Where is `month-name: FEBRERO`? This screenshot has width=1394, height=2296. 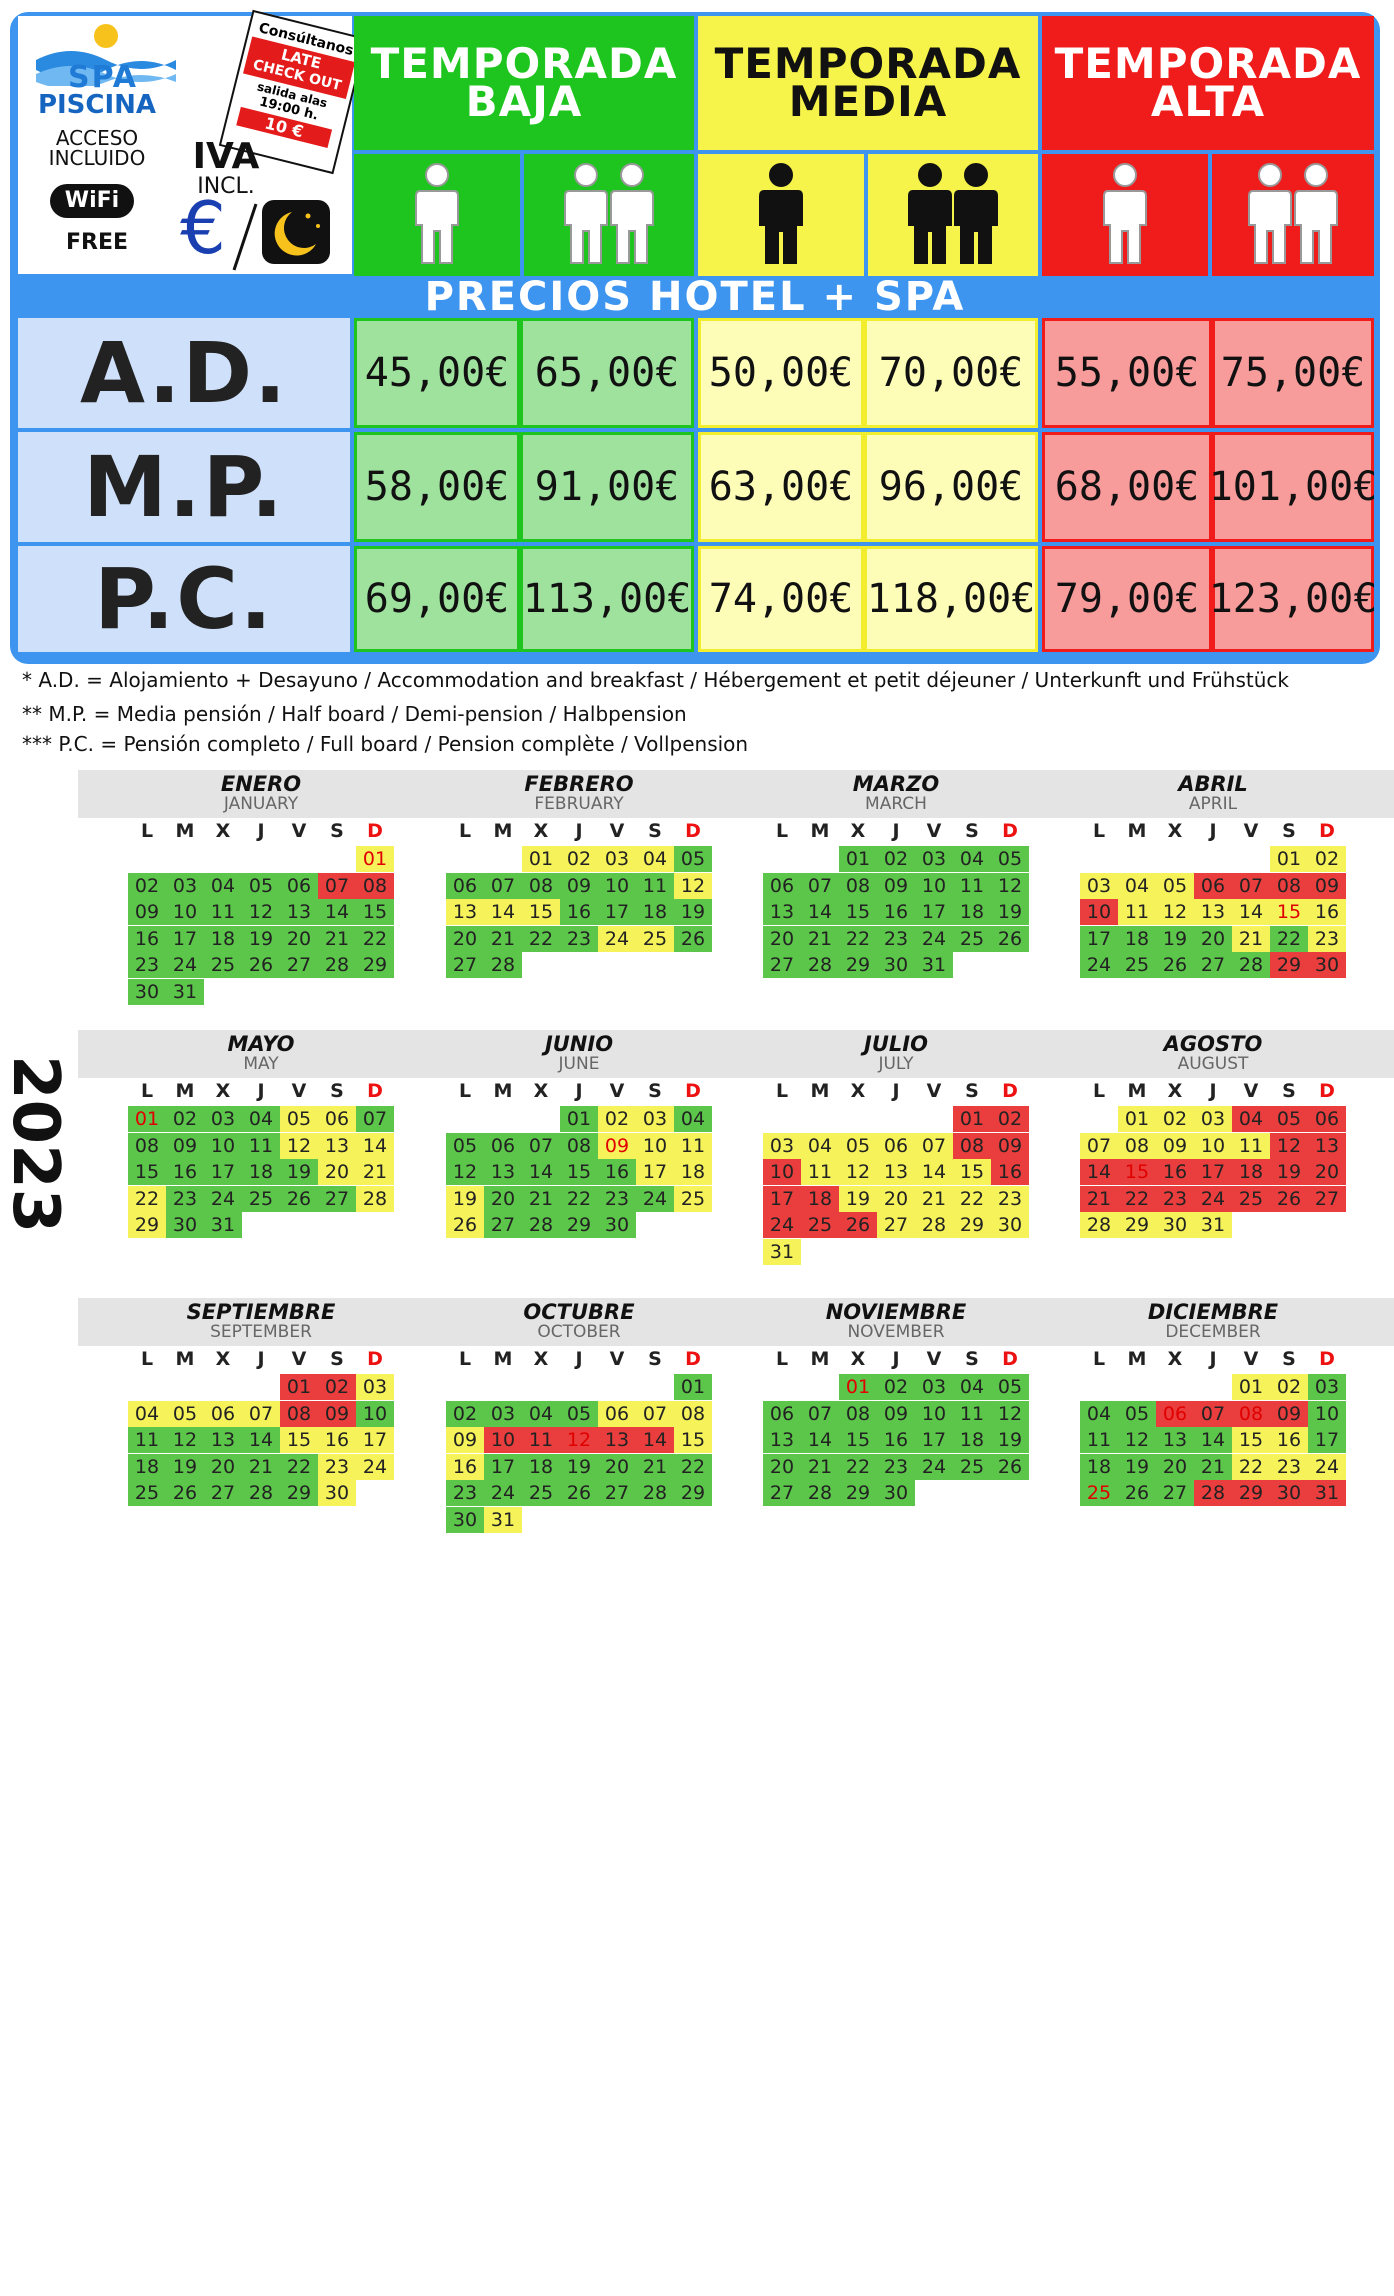
month-name: FEBRERO is located at coordinates (579, 784).